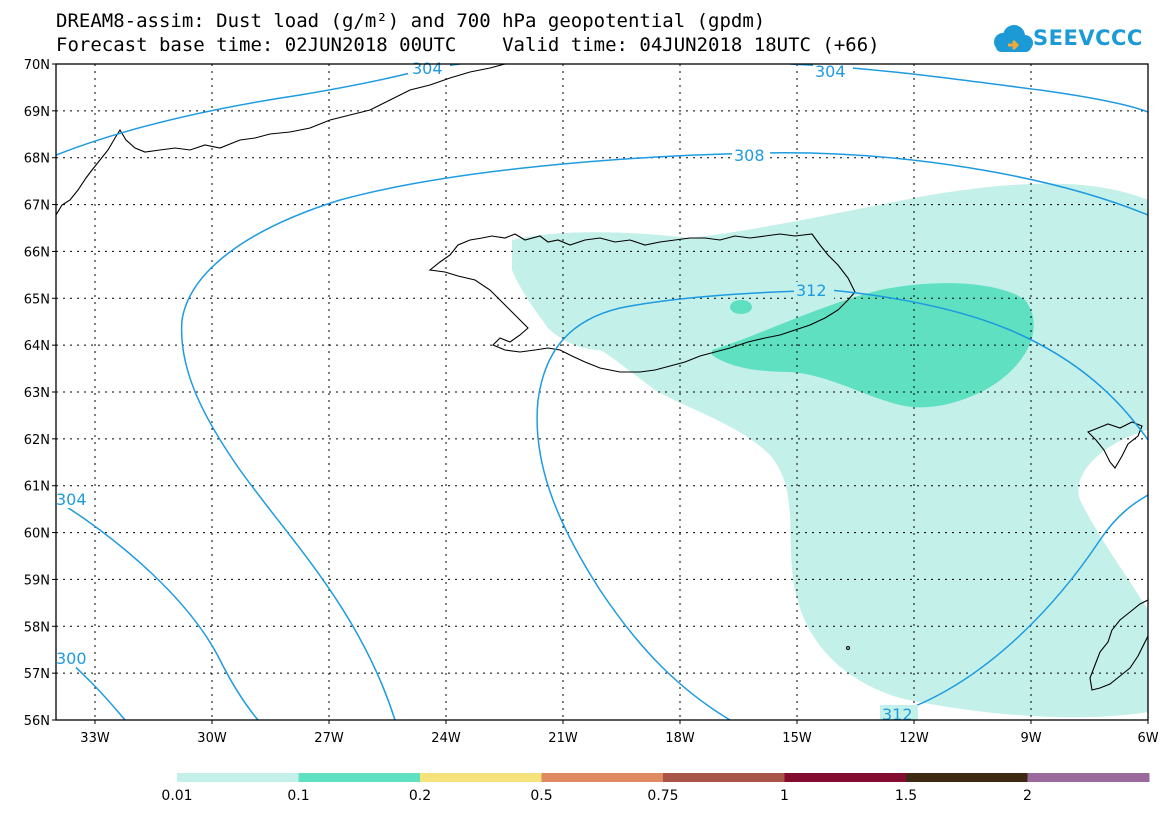 The width and height of the screenshot is (1175, 815). Describe the element at coordinates (797, 738) in the screenshot. I see `lon-label: 15W` at that location.